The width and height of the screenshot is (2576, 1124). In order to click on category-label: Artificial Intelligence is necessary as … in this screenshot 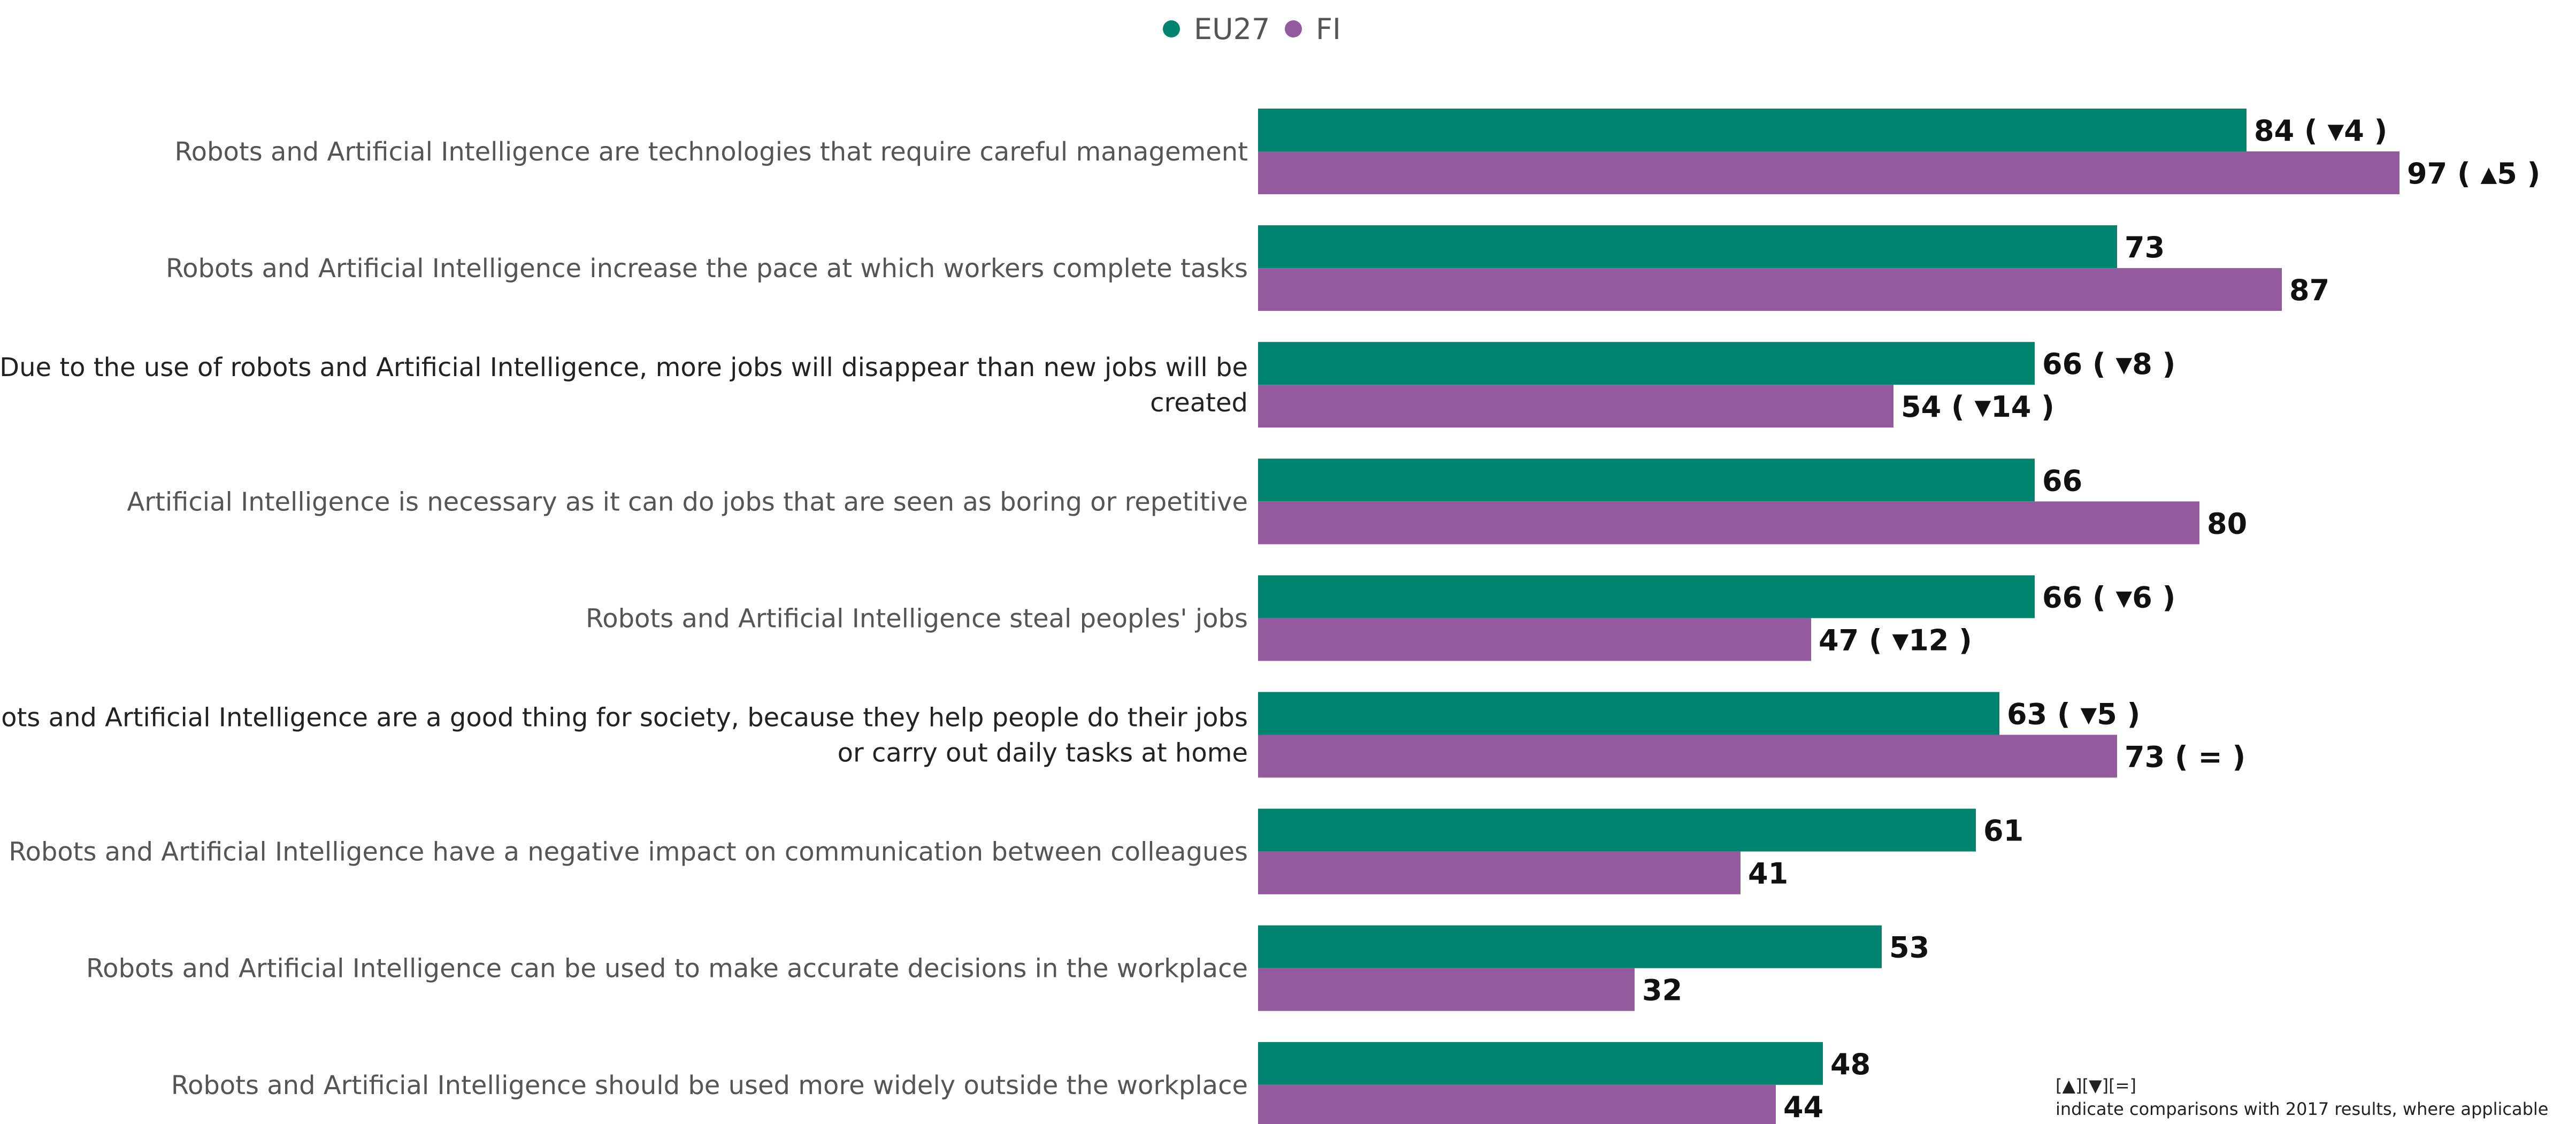, I will do `click(687, 502)`.